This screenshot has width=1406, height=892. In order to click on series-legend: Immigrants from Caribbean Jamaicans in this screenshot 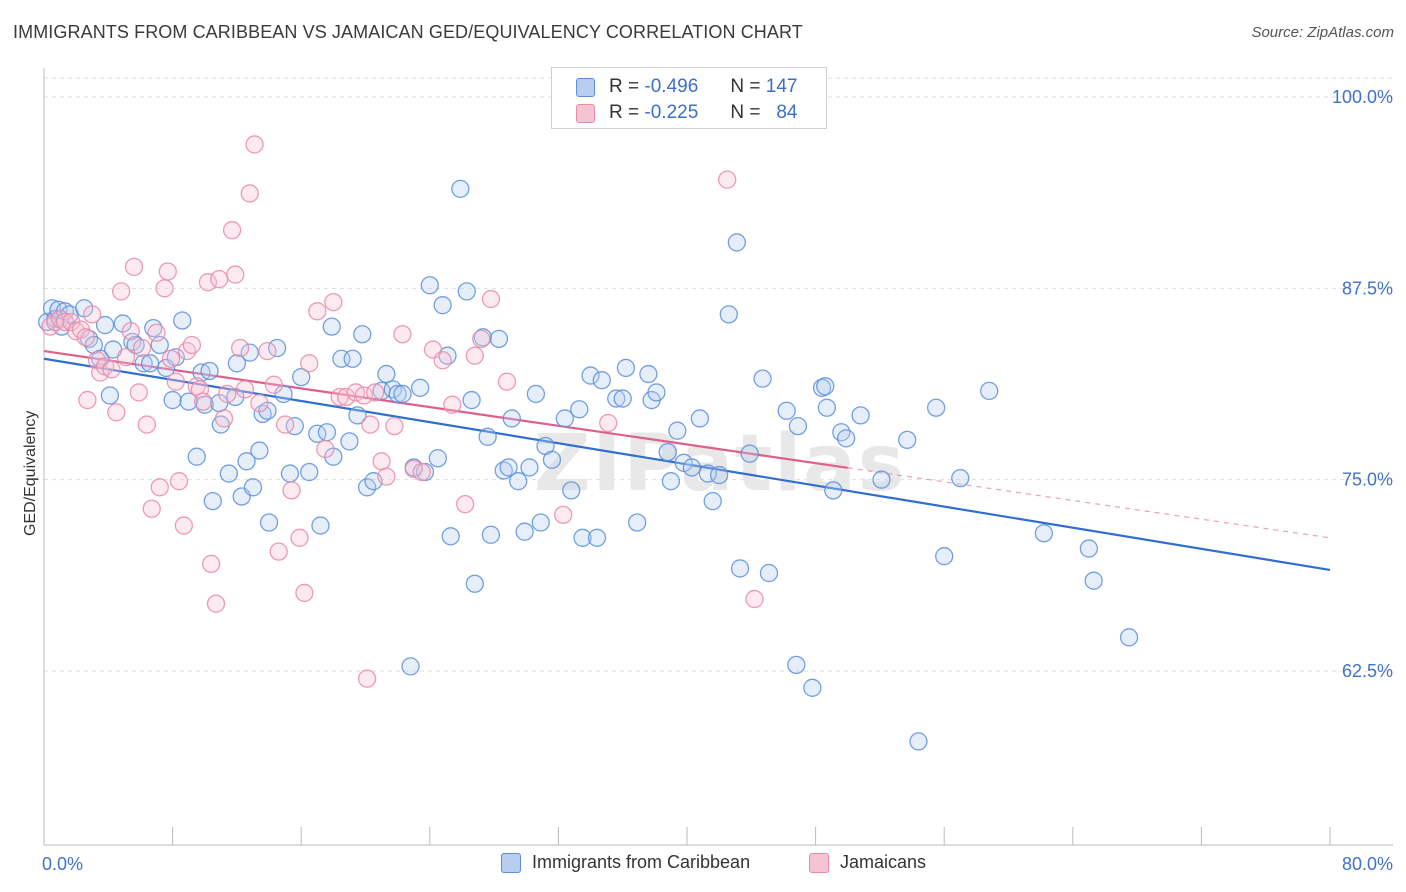, I will do `click(703, 865)`.